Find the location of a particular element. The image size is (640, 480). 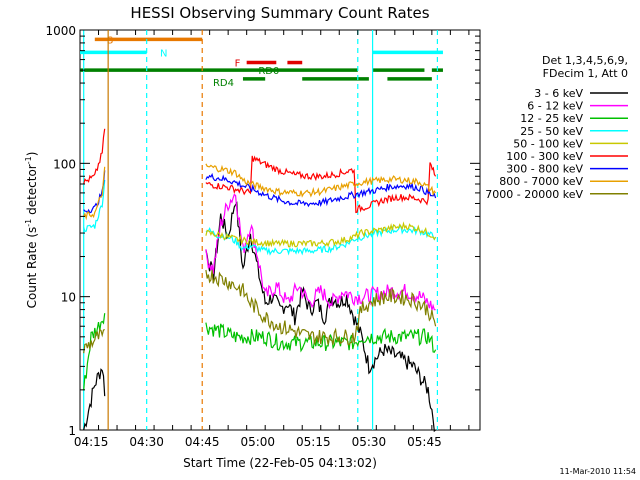

x-tick-label: 05:15 is located at coordinates (313, 442).